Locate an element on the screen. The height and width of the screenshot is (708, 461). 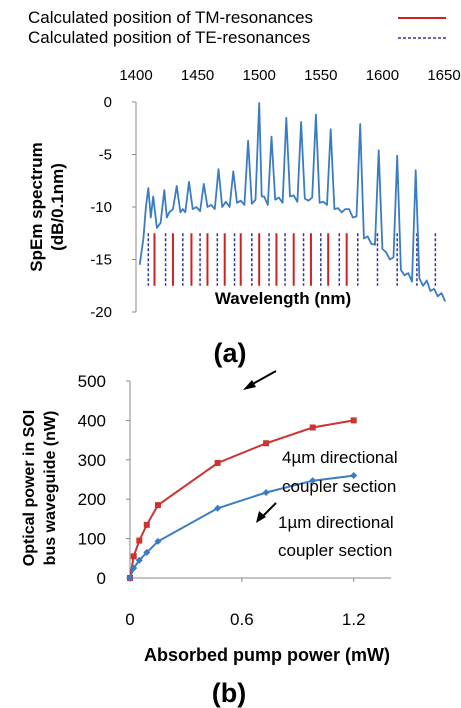
a-y-ticks: 0 -5 -10 -15 -20 is located at coordinates (113, 207).